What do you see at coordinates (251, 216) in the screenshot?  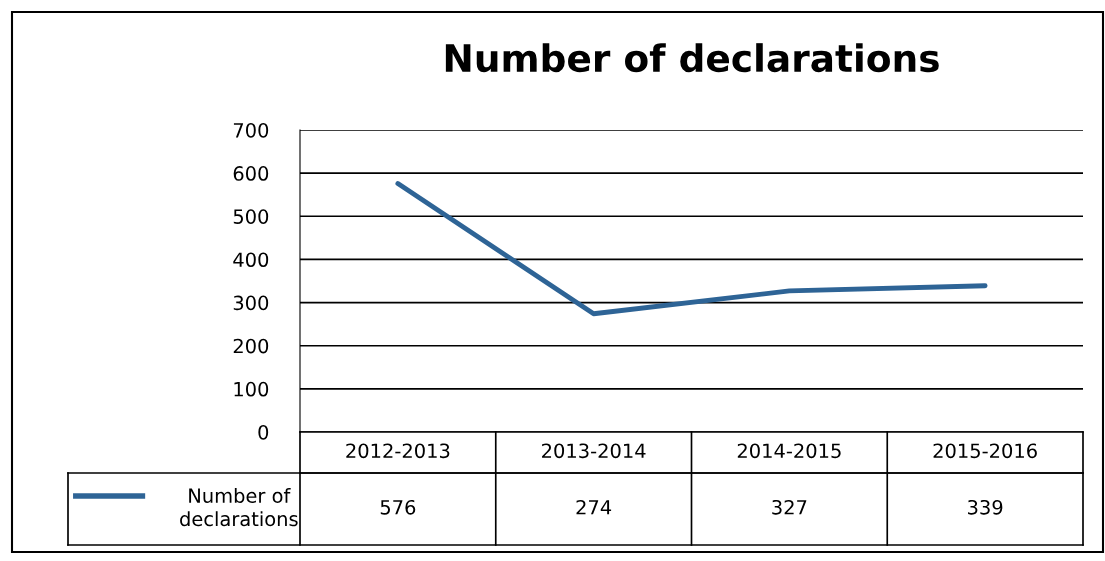 I see `y-tick-label: 500` at bounding box center [251, 216].